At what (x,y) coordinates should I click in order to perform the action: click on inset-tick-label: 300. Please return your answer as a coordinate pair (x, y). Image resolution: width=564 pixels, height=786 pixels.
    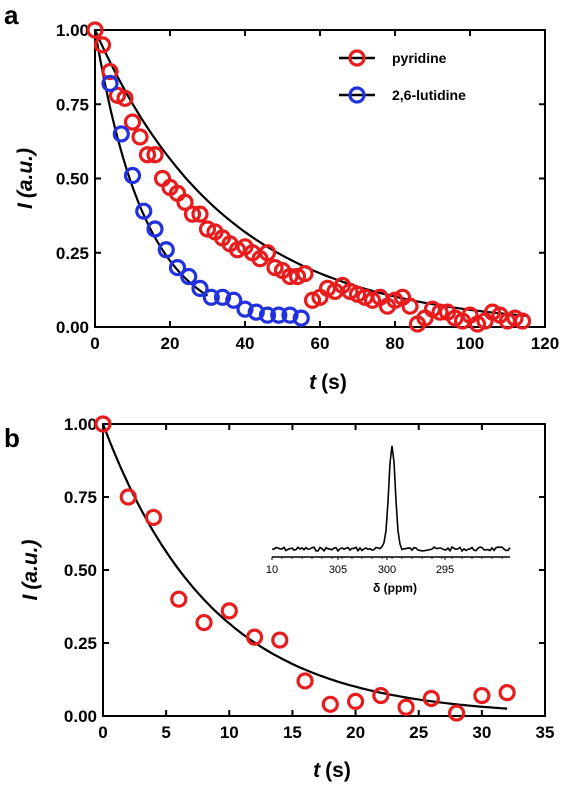
    Looking at the image, I should click on (387, 570).